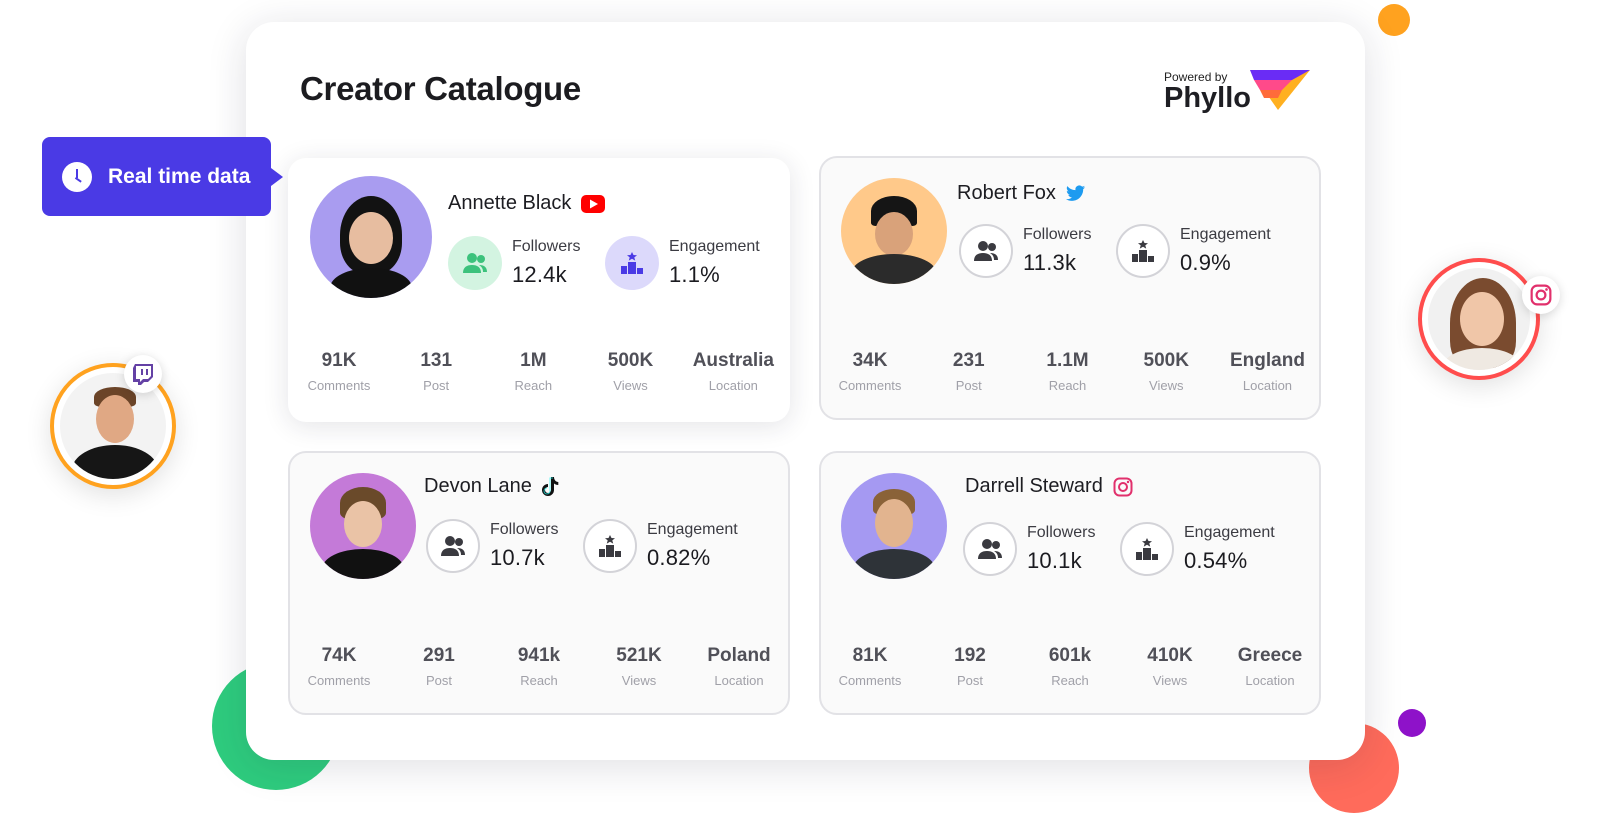  Describe the element at coordinates (1029, 549) in the screenshot. I see `followers-metric: Followers 10.1k` at that location.